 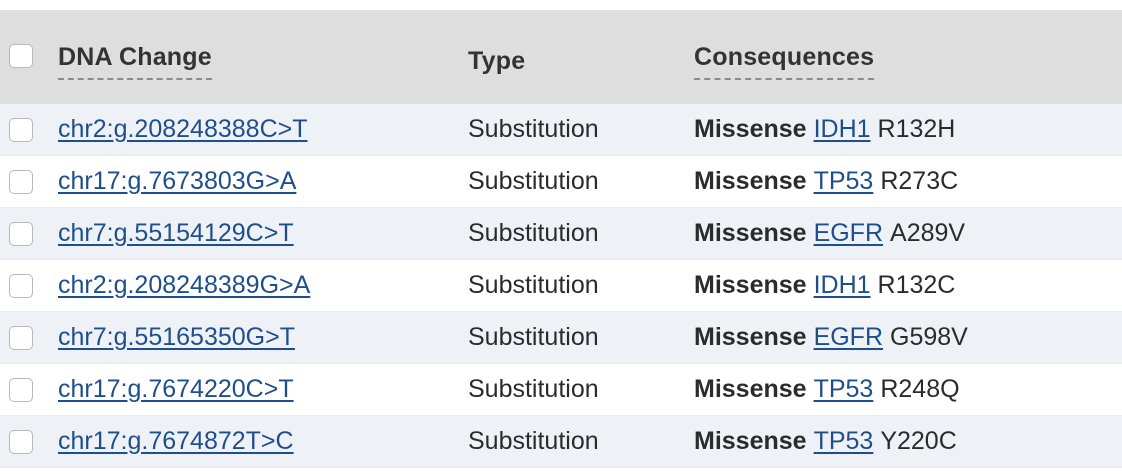 I want to click on dna-change-cell: chr2:g.208248388C>T, so click(x=263, y=129).